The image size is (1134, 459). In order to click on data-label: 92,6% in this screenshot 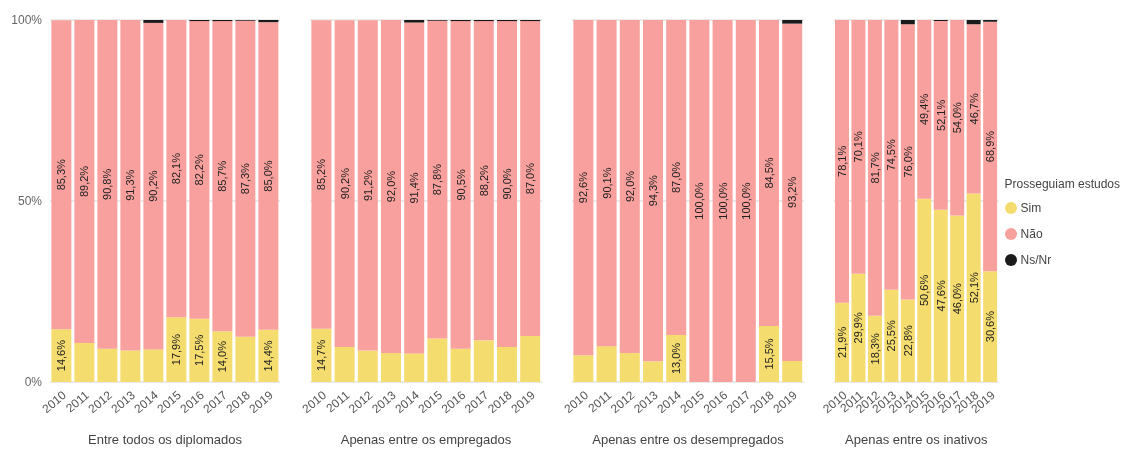, I will do `click(583, 187)`.